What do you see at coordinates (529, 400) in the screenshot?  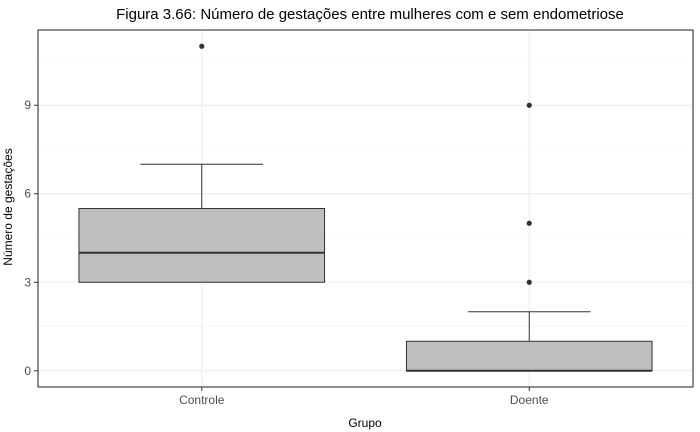 I see `x-tick-label: Doente` at bounding box center [529, 400].